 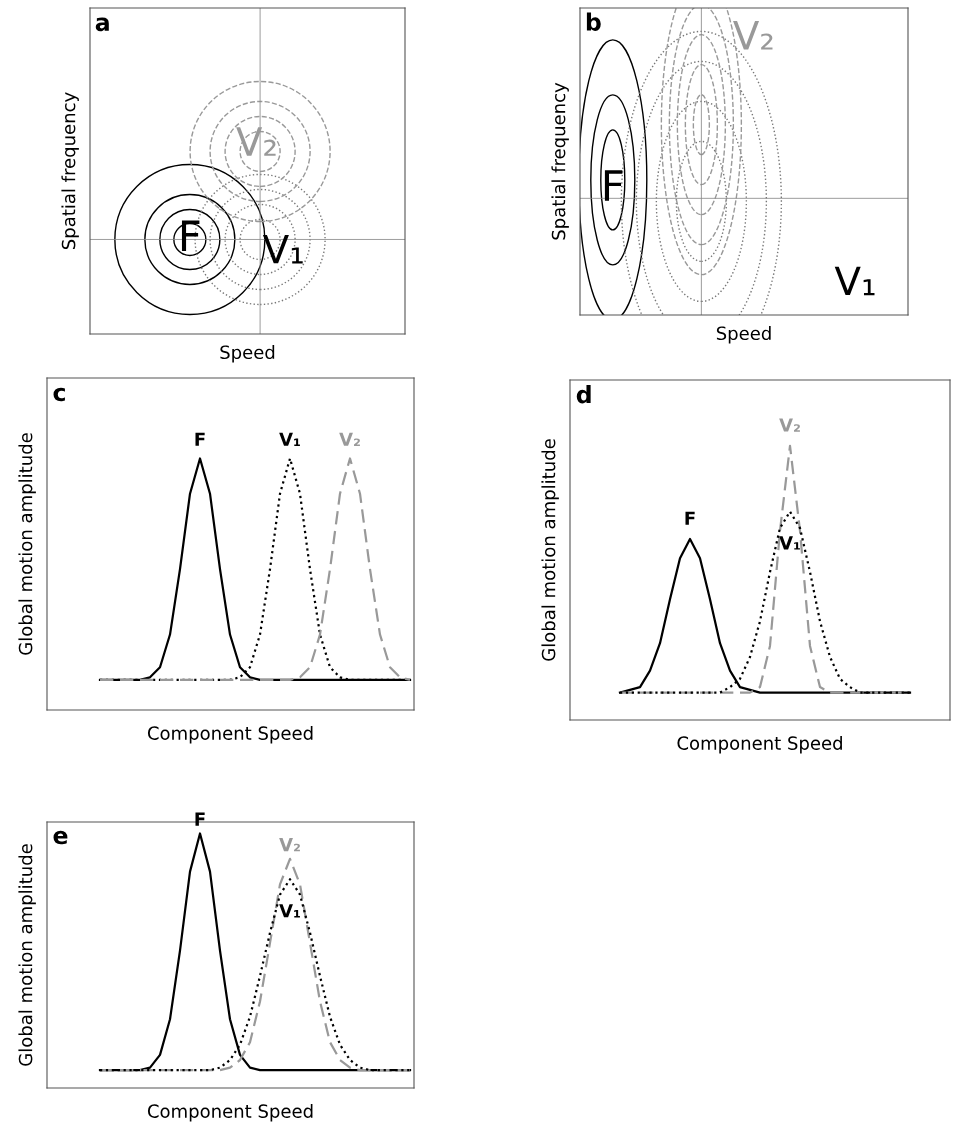 What do you see at coordinates (583, 394) in the screenshot?
I see `chart-title: d` at bounding box center [583, 394].